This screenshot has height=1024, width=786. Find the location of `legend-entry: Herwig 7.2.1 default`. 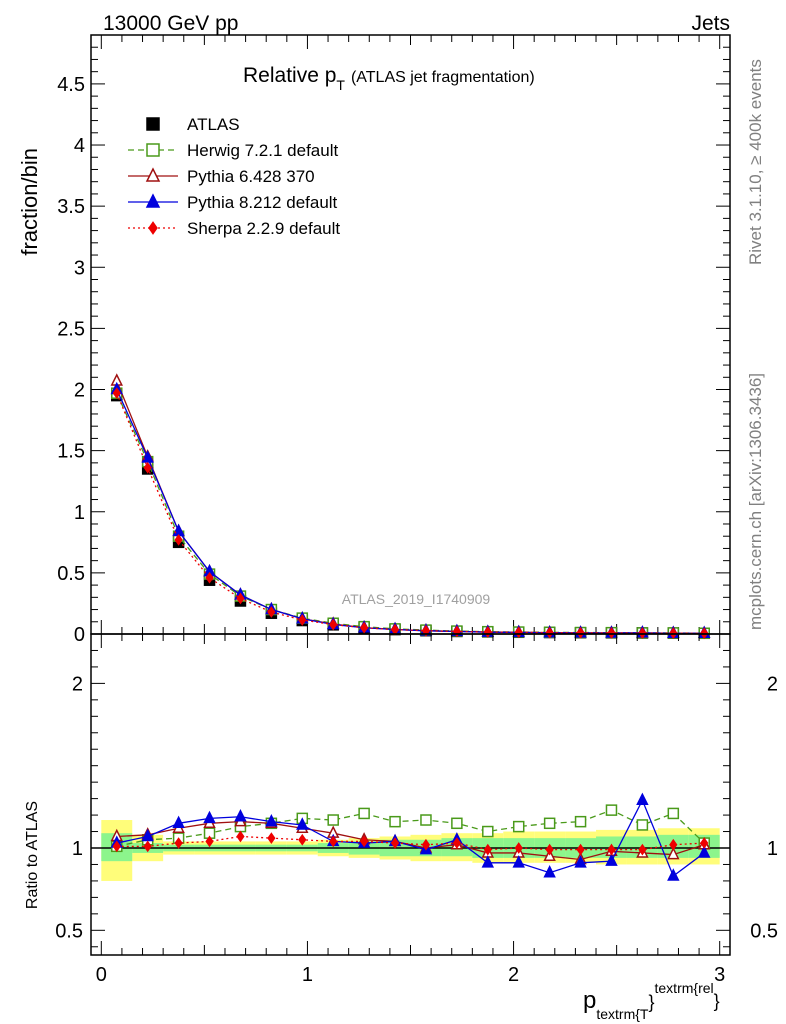

legend-entry: Herwig 7.2.1 default is located at coordinates (233, 150).